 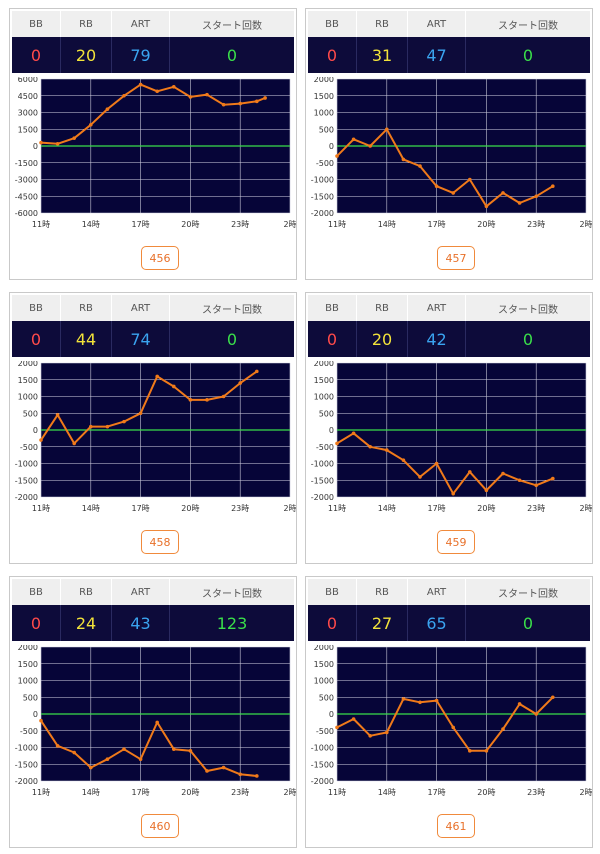 What do you see at coordinates (26, 213) in the screenshot?
I see `y-tick-label: -6000` at bounding box center [26, 213].